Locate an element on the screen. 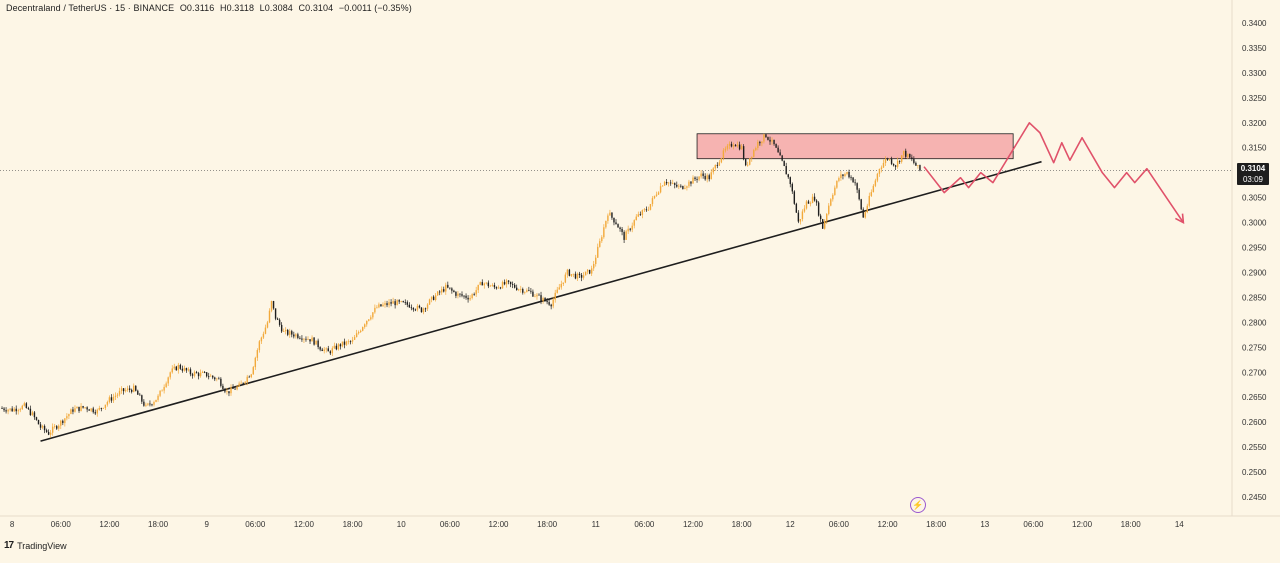 The height and width of the screenshot is (563, 1280). x-tick-label: 9 is located at coordinates (206, 524).